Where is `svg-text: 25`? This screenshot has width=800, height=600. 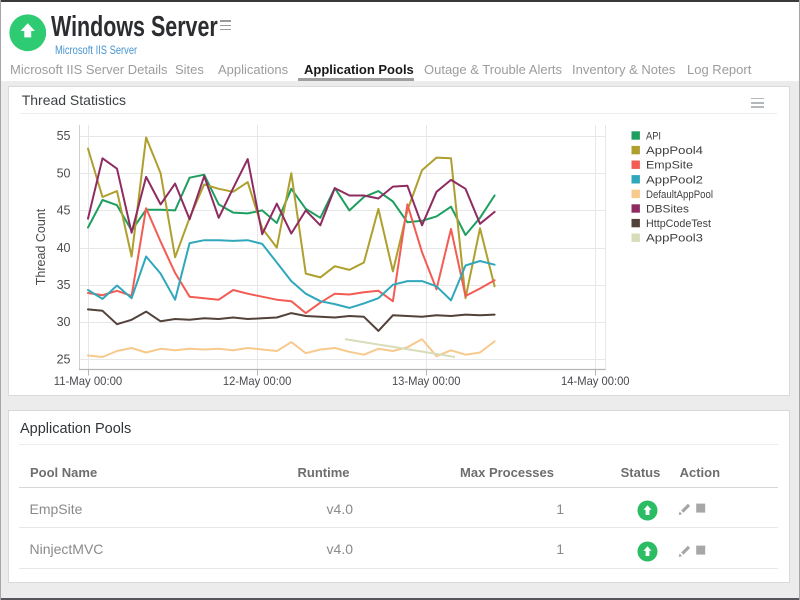
svg-text: 25 is located at coordinates (64, 359).